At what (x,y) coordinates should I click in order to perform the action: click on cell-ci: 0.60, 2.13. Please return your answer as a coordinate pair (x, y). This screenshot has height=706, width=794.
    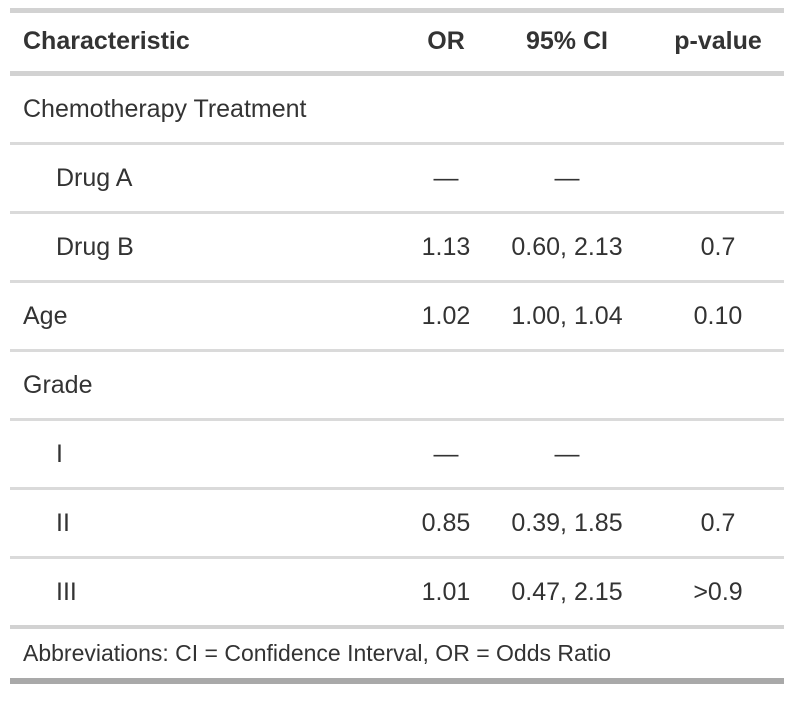
    Looking at the image, I should click on (567, 246).